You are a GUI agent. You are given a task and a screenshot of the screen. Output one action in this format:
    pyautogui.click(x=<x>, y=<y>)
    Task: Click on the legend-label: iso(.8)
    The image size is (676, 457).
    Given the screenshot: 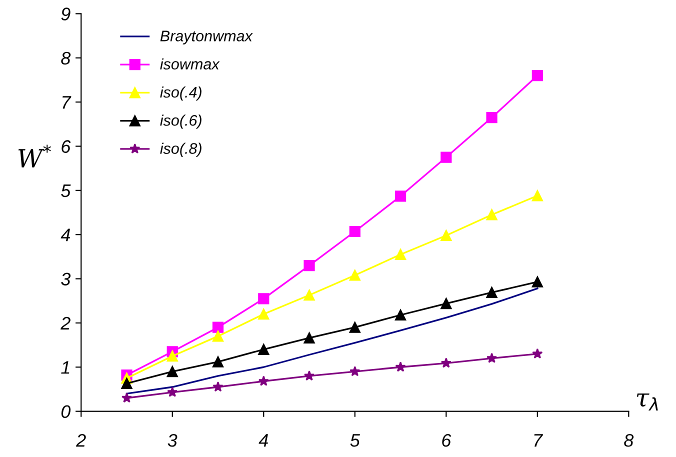 What is the action you would take?
    pyautogui.click(x=181, y=149)
    